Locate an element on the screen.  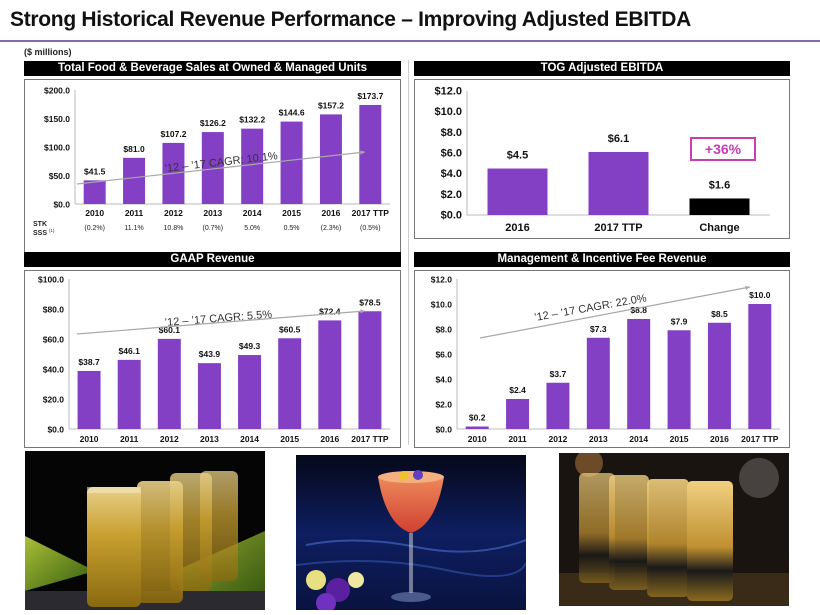
panel-divider is located at coordinates (408, 252).